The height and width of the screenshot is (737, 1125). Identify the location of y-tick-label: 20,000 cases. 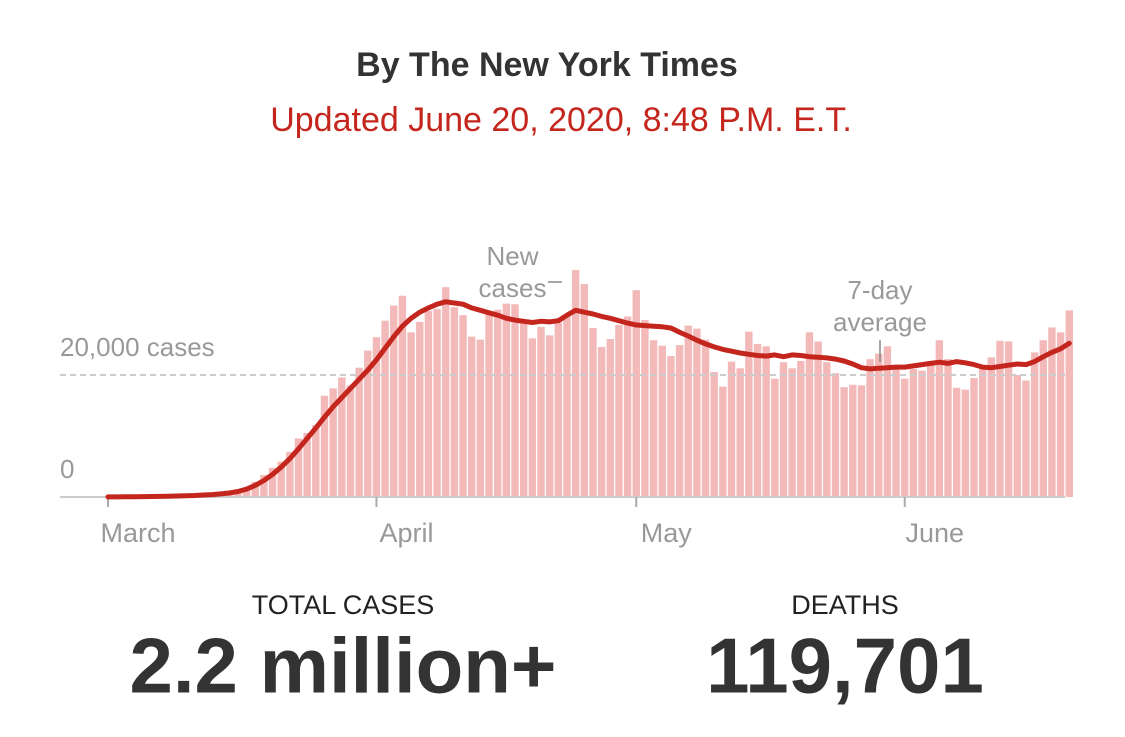
(137, 347).